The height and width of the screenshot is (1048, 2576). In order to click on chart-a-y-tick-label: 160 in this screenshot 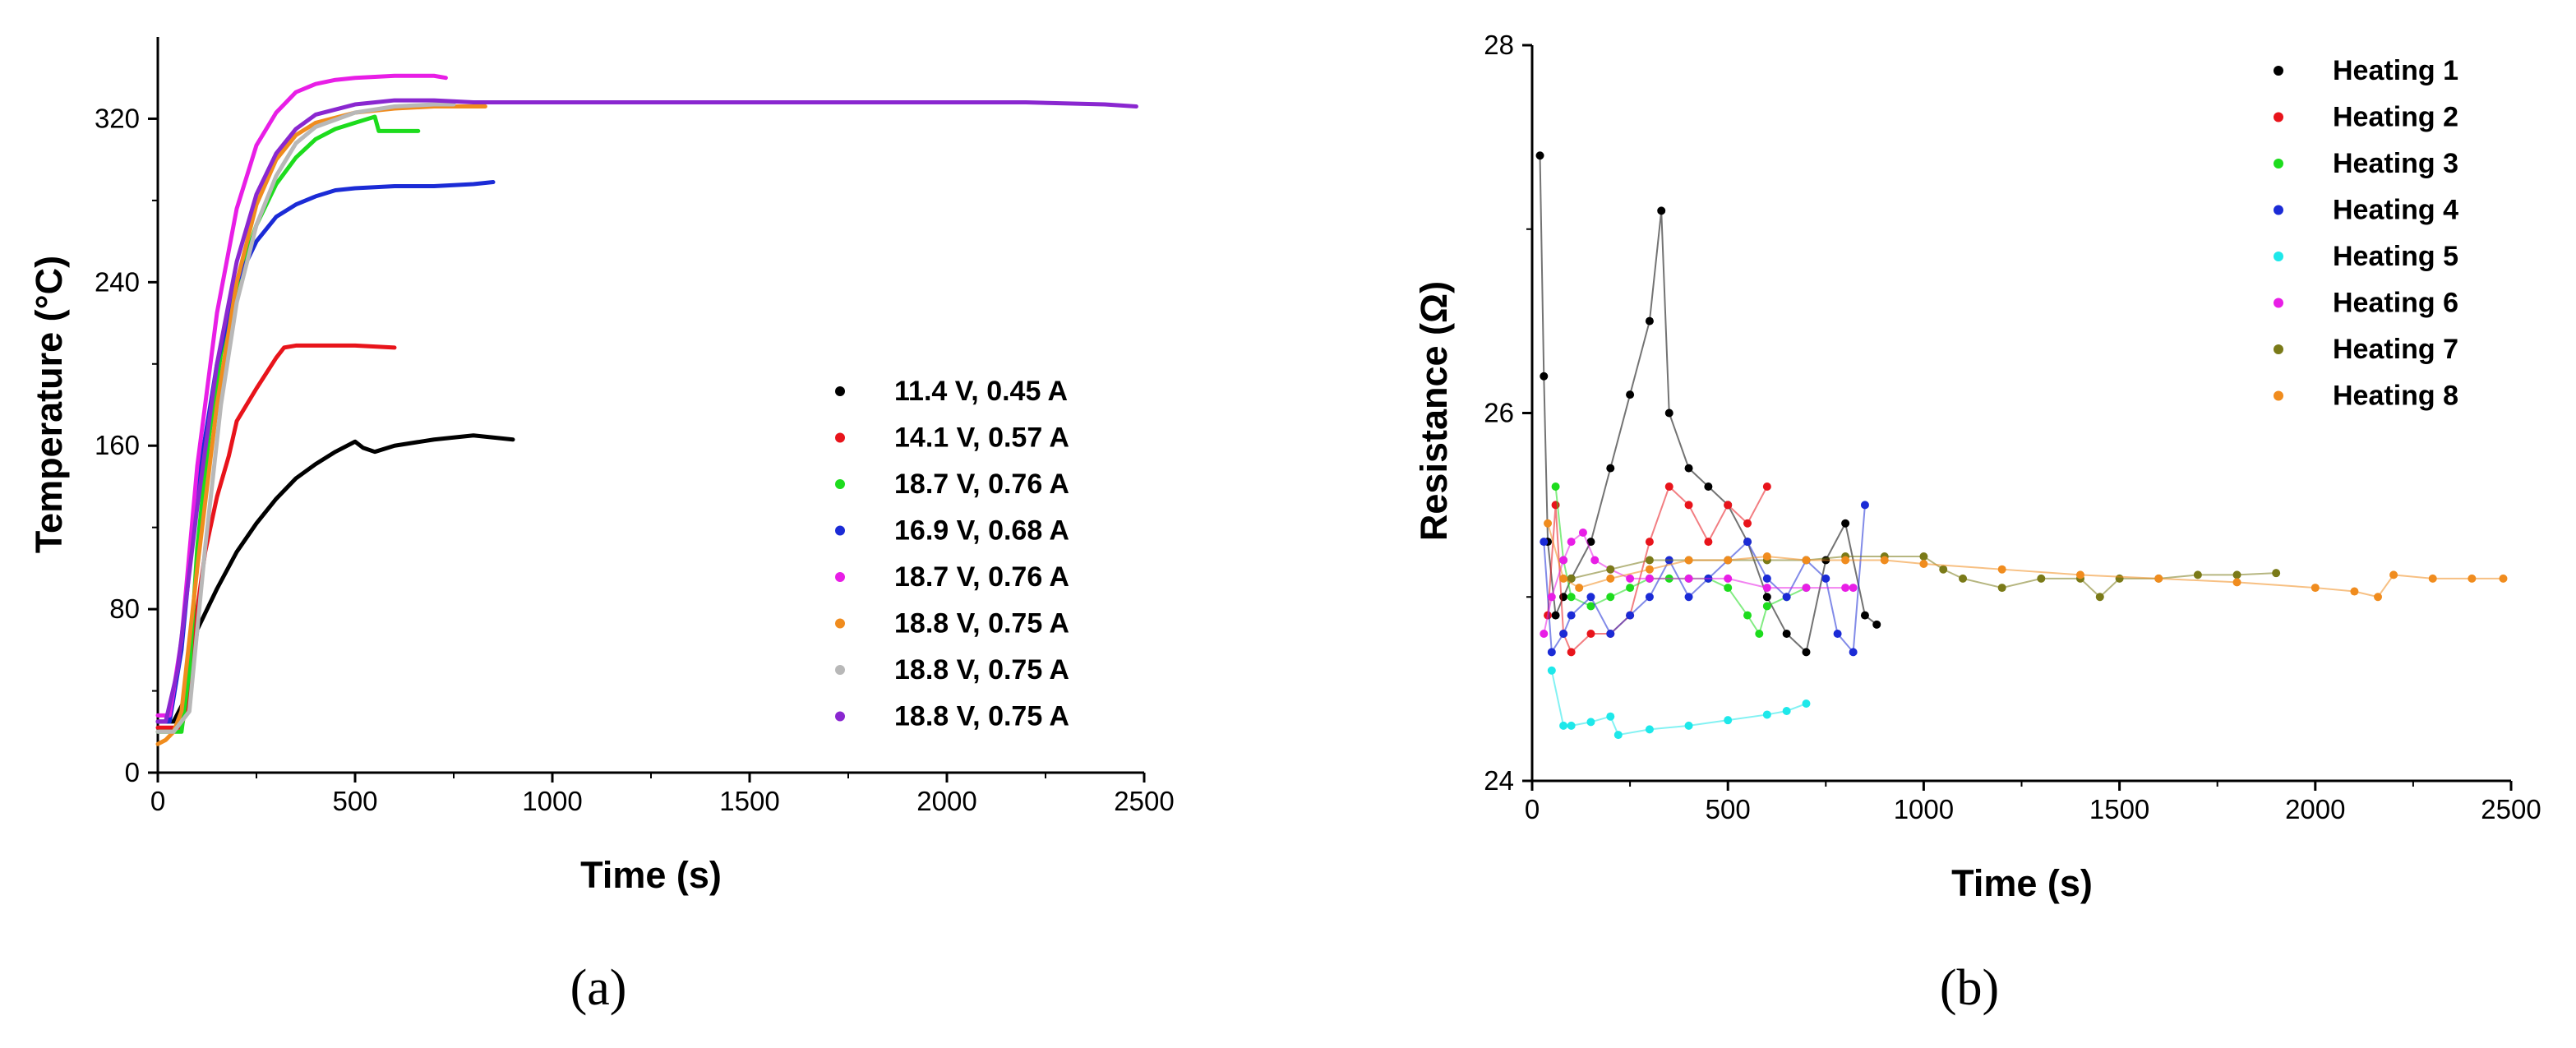, I will do `click(118, 445)`.